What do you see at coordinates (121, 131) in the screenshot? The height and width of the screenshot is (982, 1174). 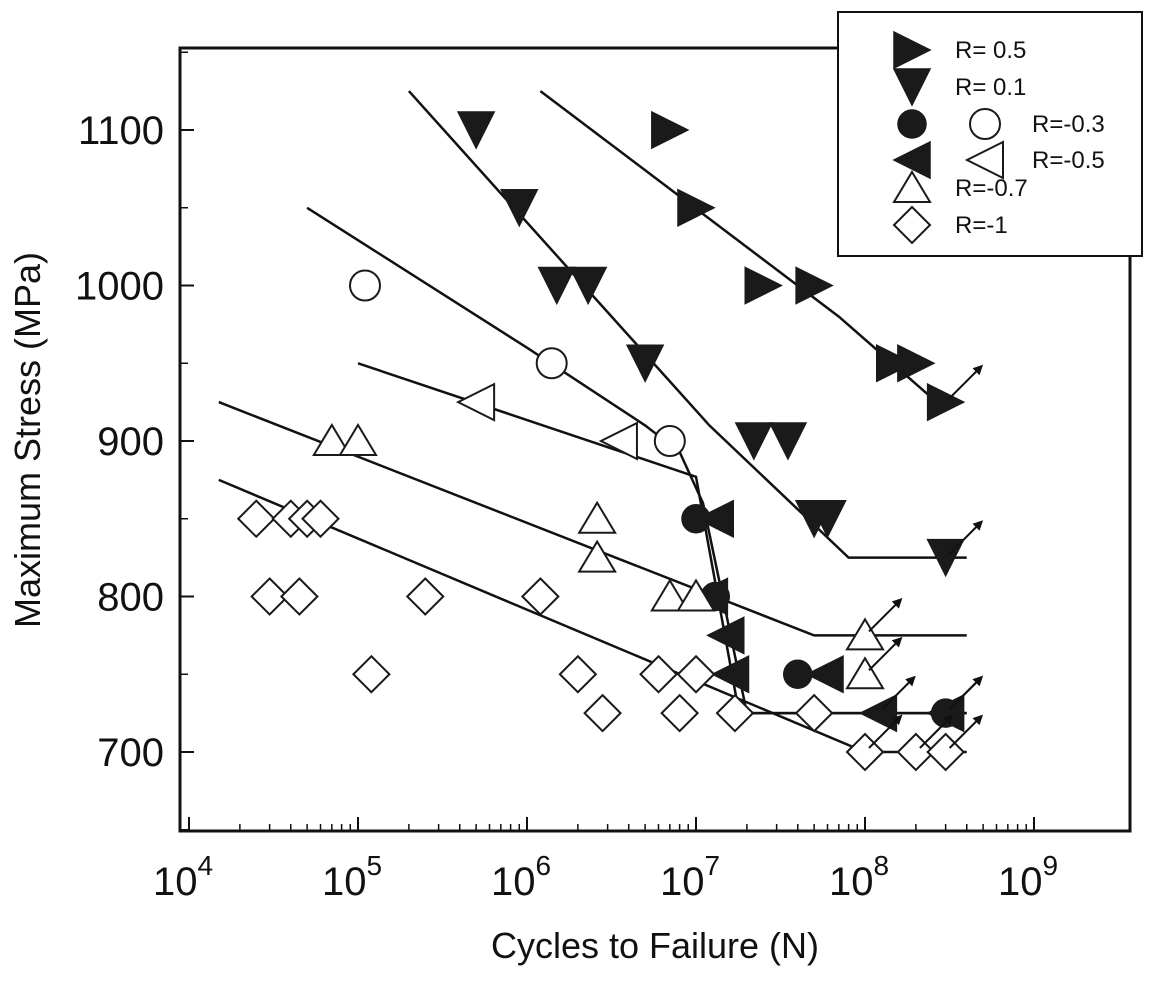 I see `y-tick-label: 1100` at bounding box center [121, 131].